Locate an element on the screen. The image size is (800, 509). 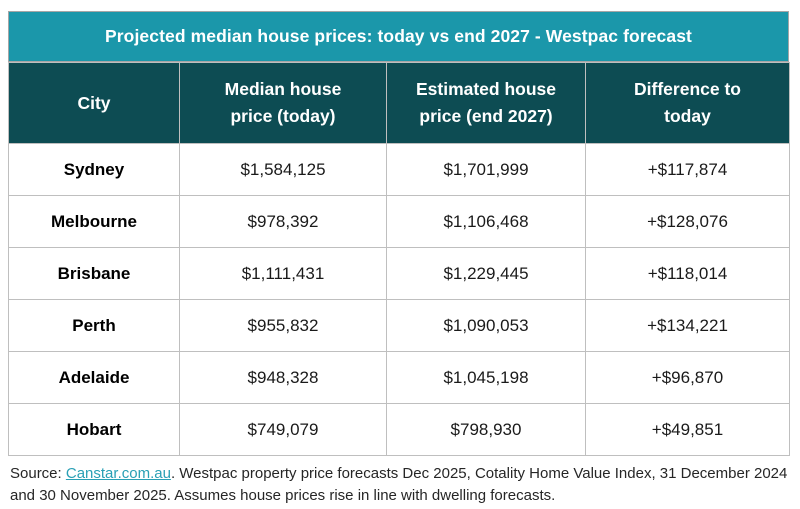
median-price-today: $1,584,125 is located at coordinates (283, 169).